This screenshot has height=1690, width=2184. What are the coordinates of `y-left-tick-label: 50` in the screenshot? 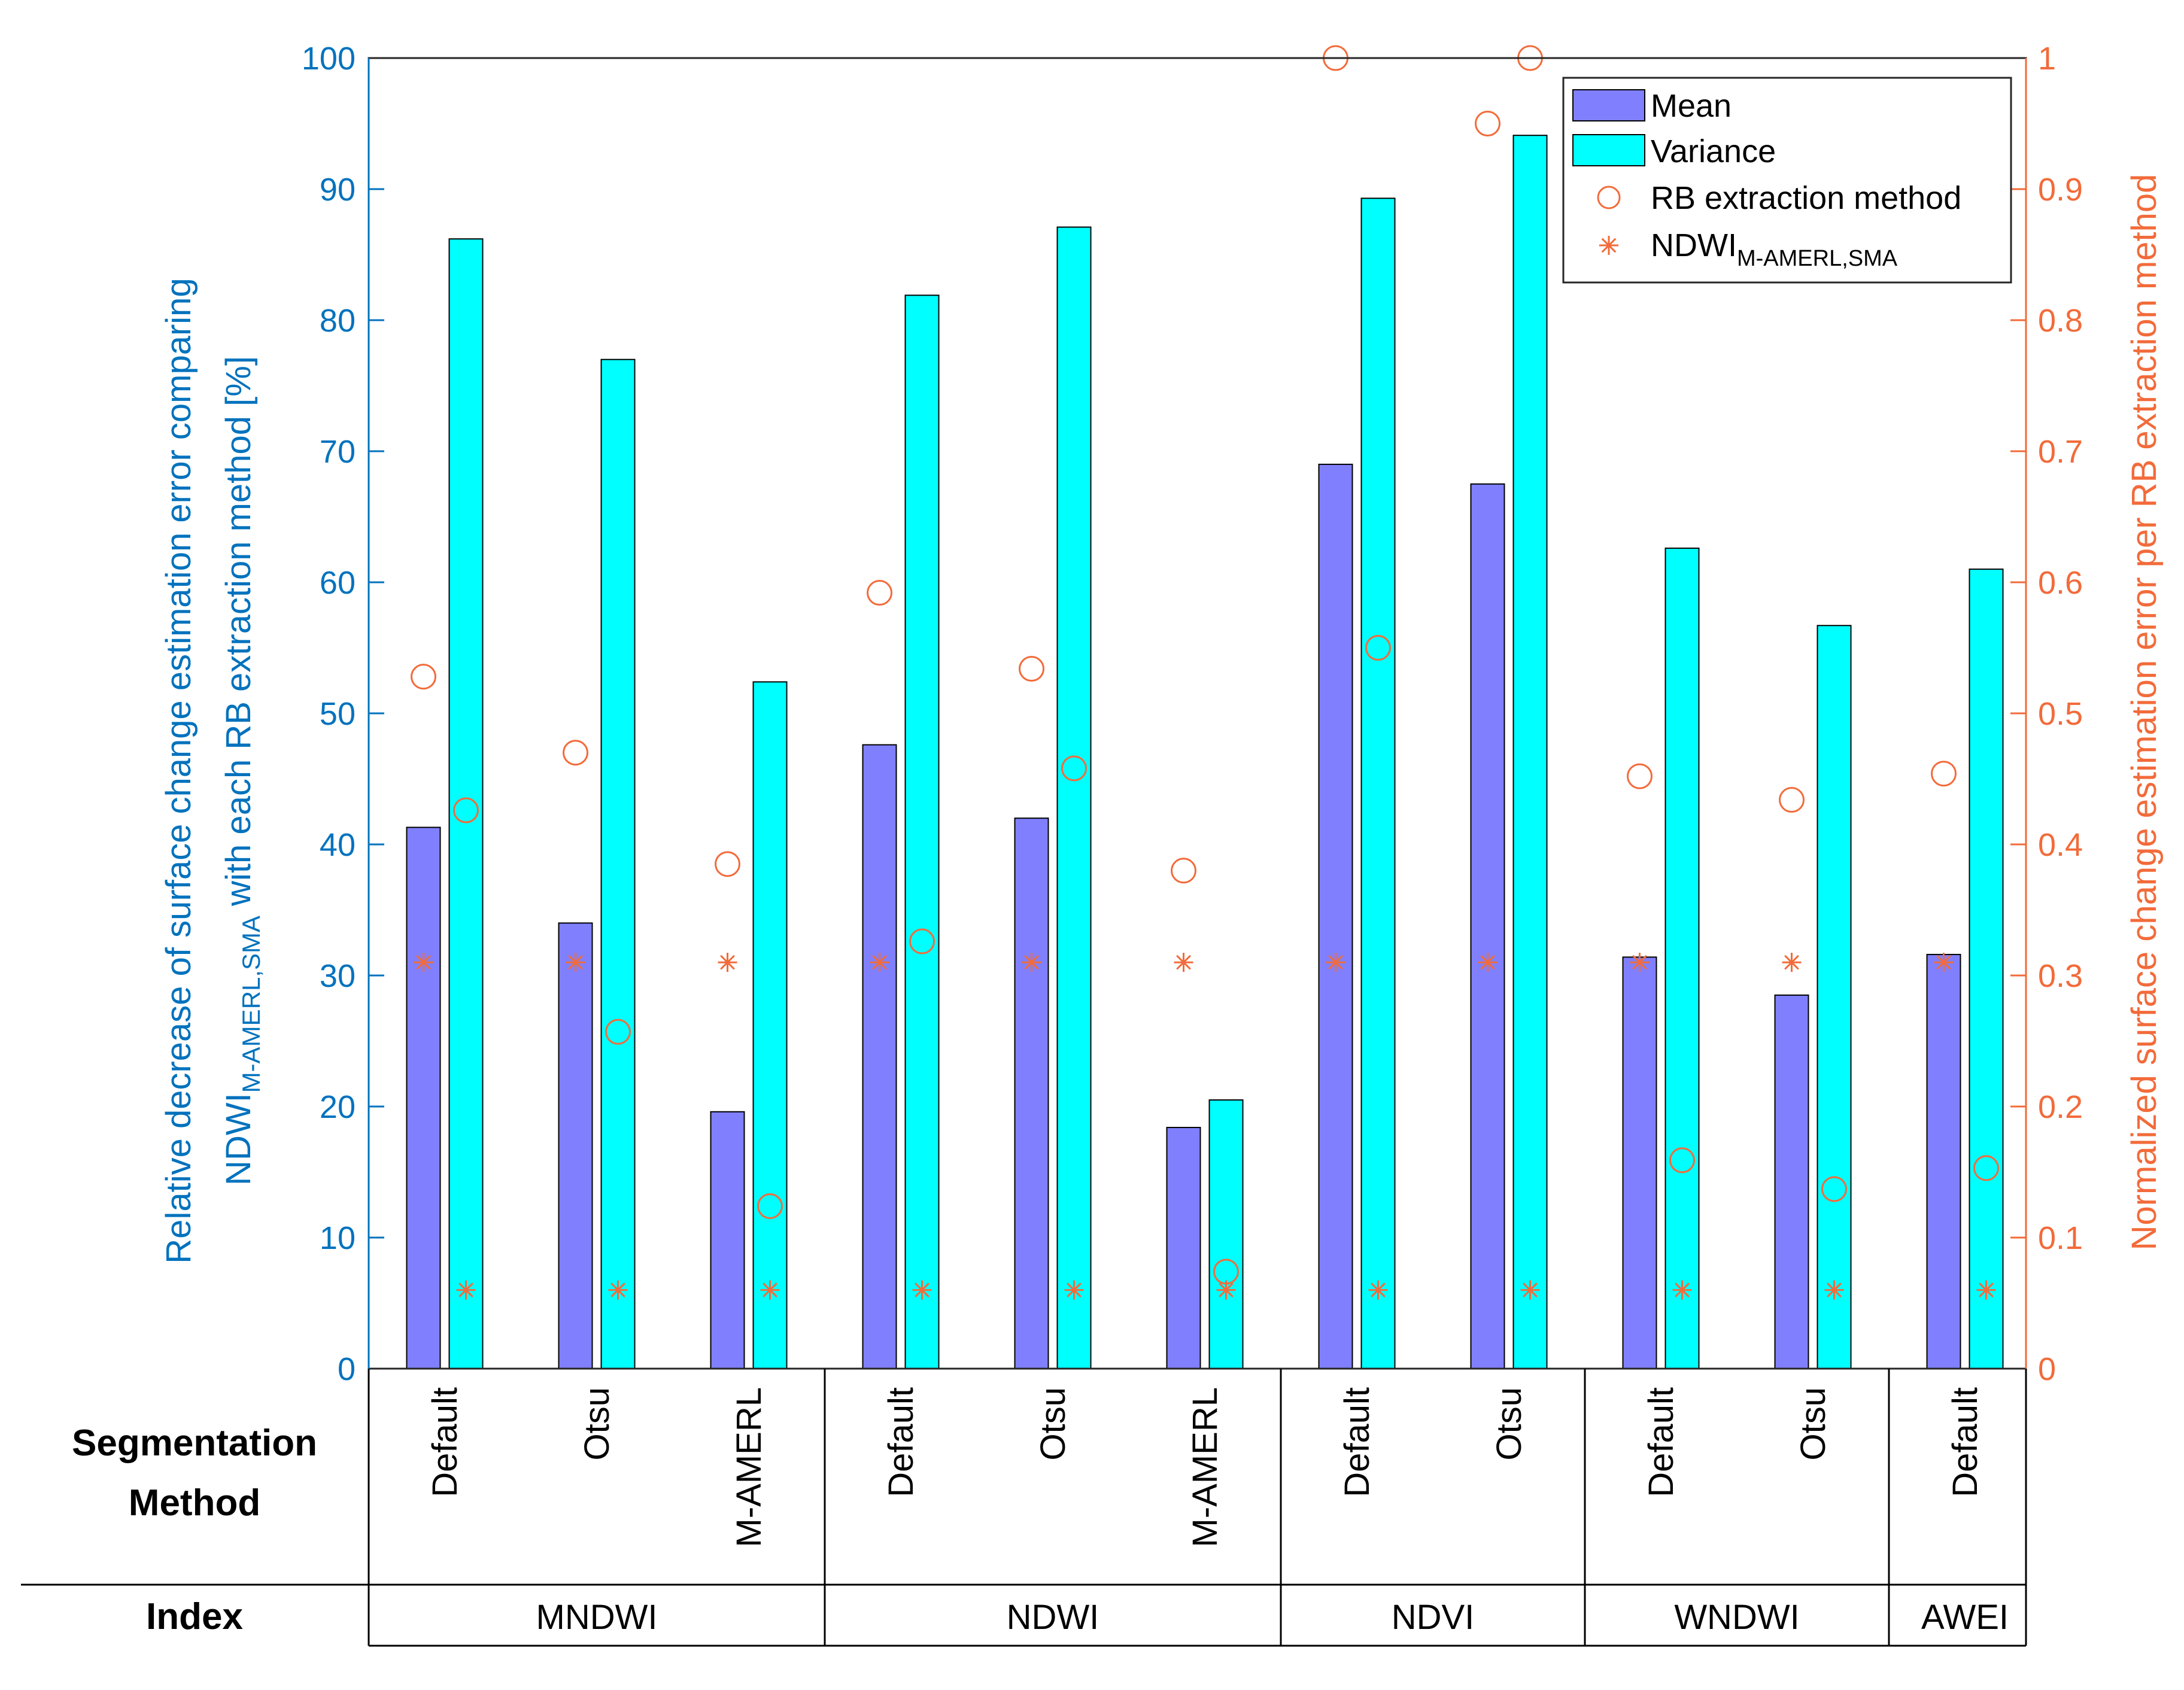 It's located at (338, 714).